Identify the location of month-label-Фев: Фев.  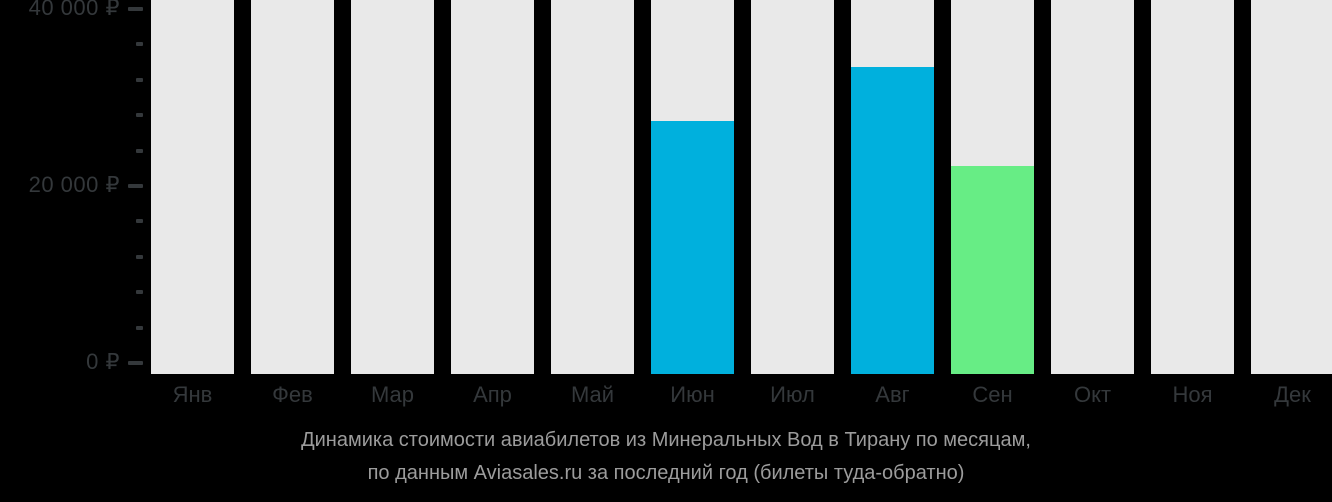
(292, 394).